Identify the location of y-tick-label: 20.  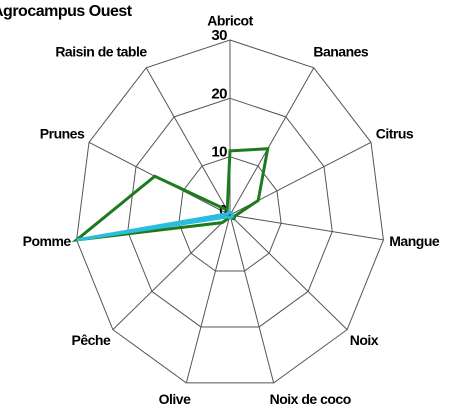
(219, 93).